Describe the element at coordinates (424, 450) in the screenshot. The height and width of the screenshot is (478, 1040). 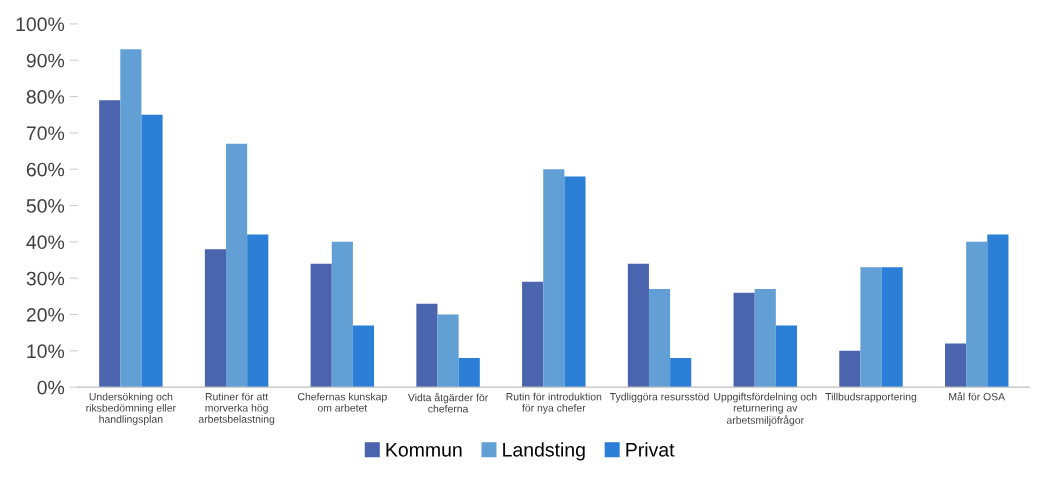
I see `legend-label: Kommun` at that location.